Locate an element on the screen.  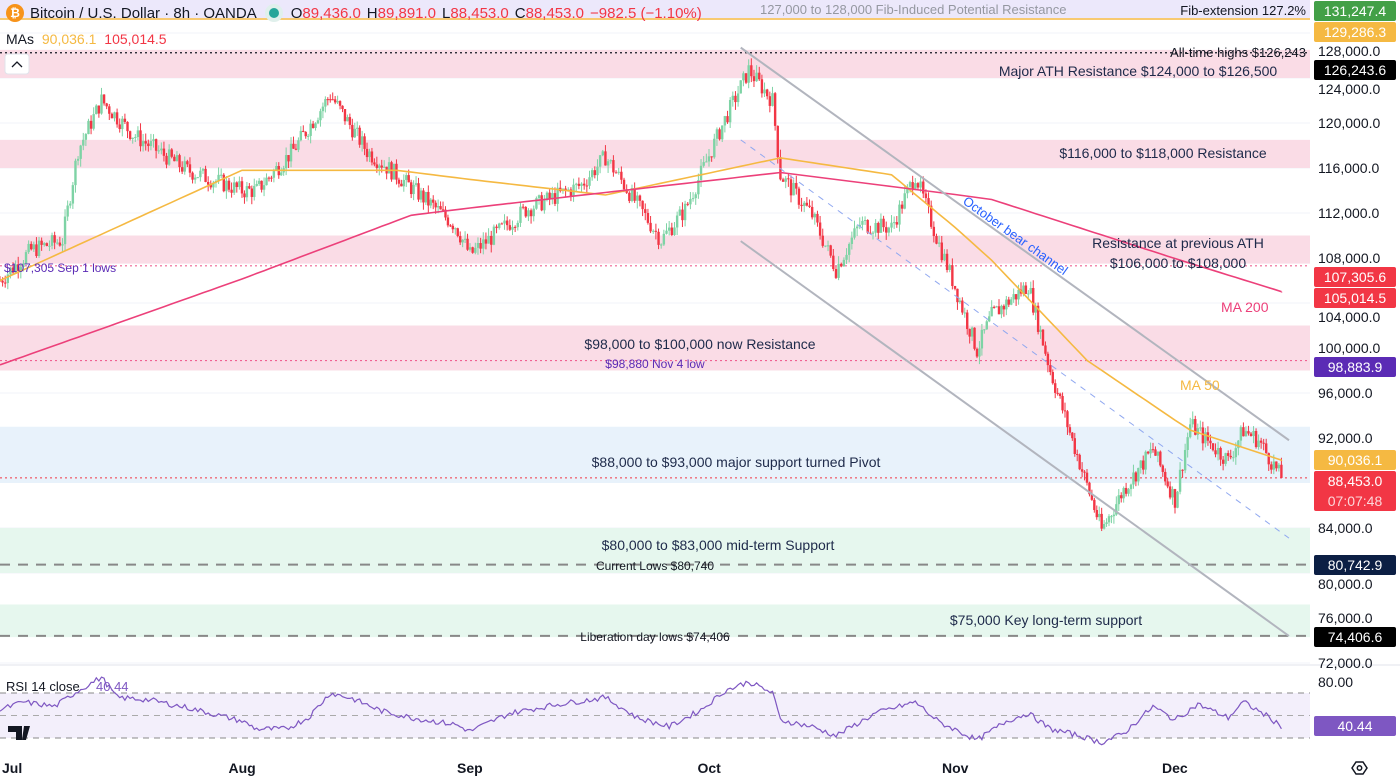
y-tick-label: 108,000.0 is located at coordinates (1349, 258).